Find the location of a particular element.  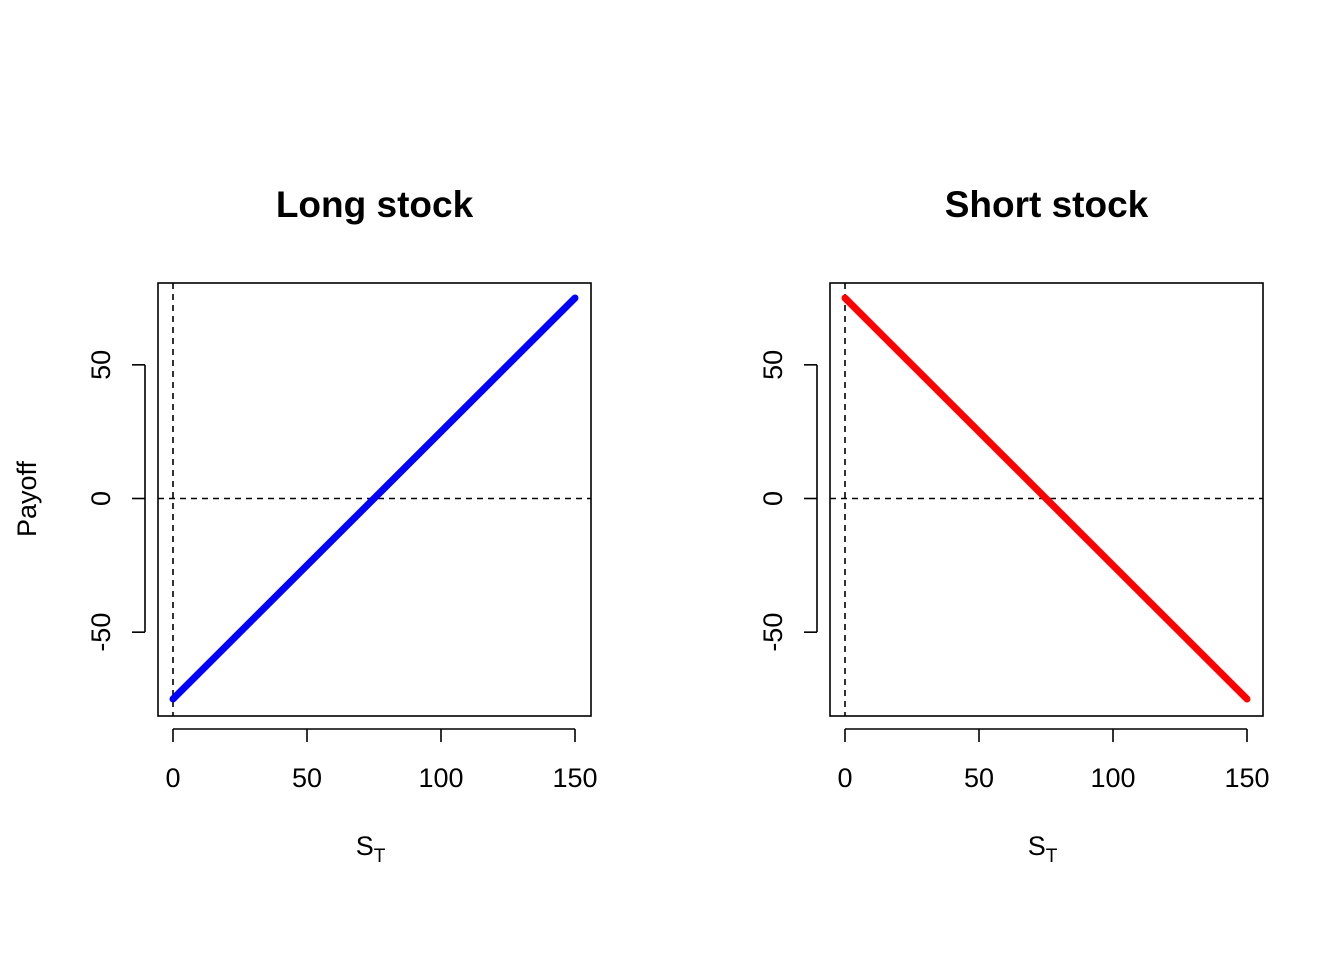

chart-title: Short stock is located at coordinates (1047, 204).